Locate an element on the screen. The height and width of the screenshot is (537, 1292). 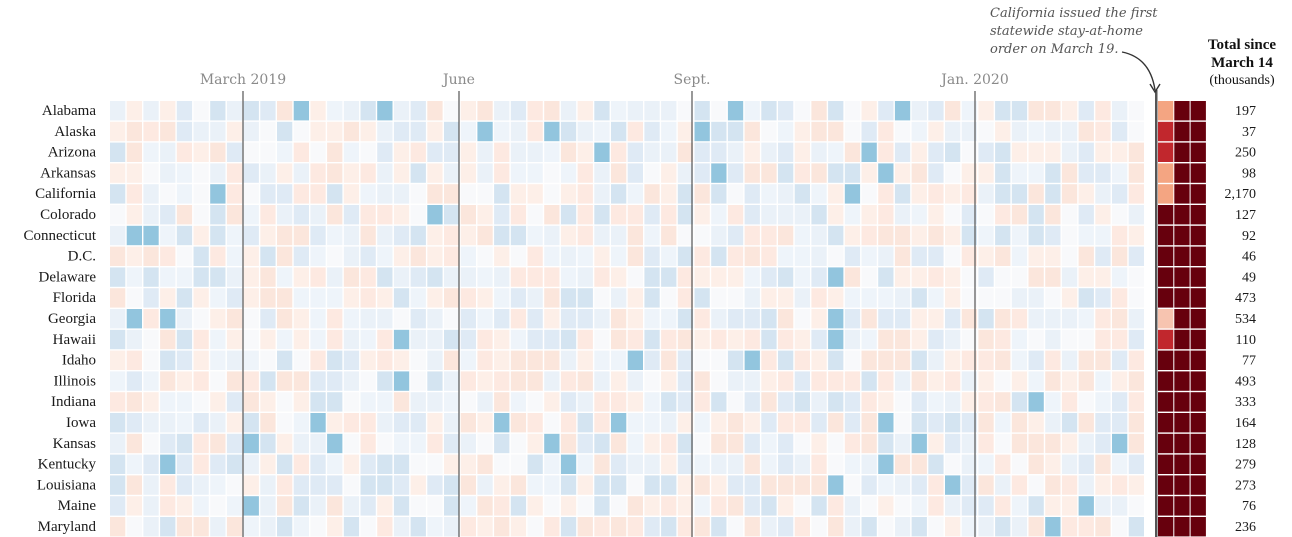
month-label: March 2019 is located at coordinates (243, 80).